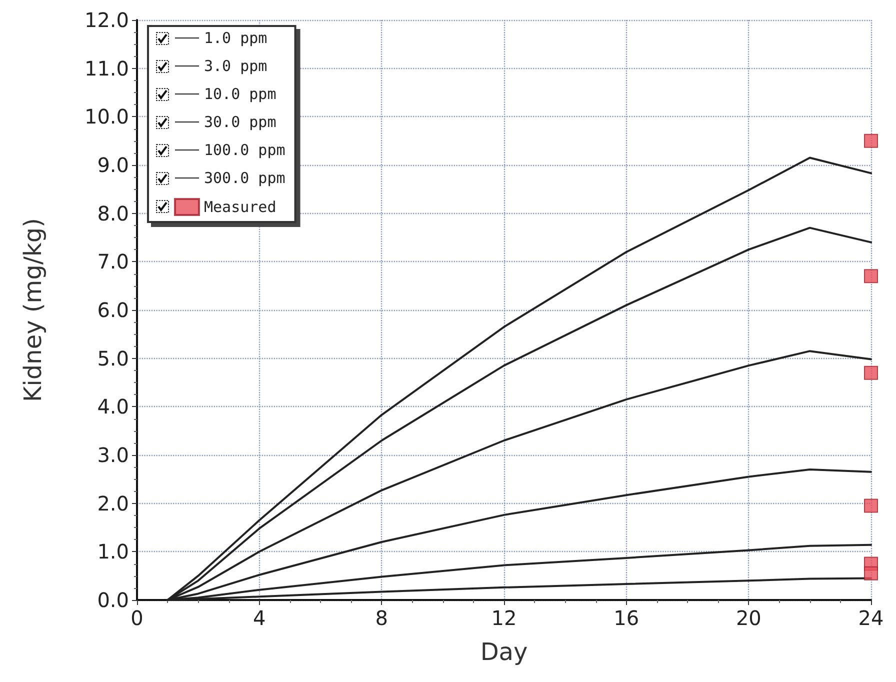  I want to click on x-tick-label: 16, so click(627, 618).